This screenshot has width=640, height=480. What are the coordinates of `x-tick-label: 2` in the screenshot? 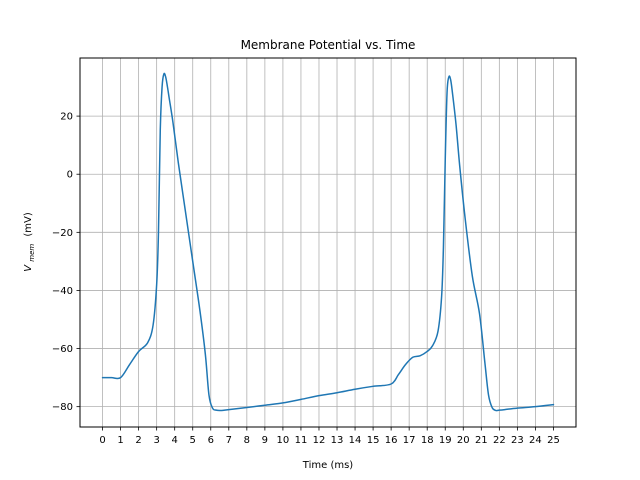 It's located at (138, 440).